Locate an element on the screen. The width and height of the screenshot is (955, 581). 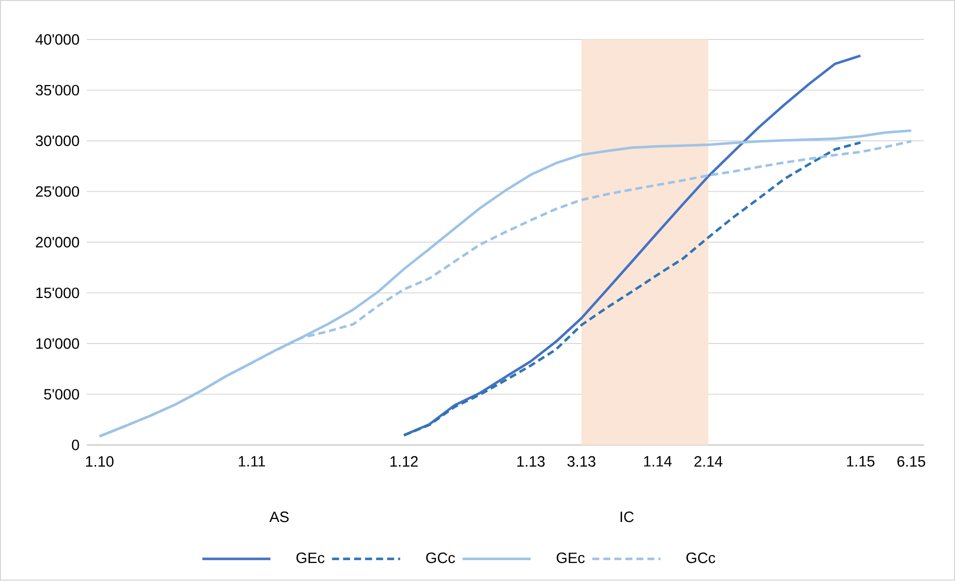
y-tick-label: 30'000 is located at coordinates (58, 141).